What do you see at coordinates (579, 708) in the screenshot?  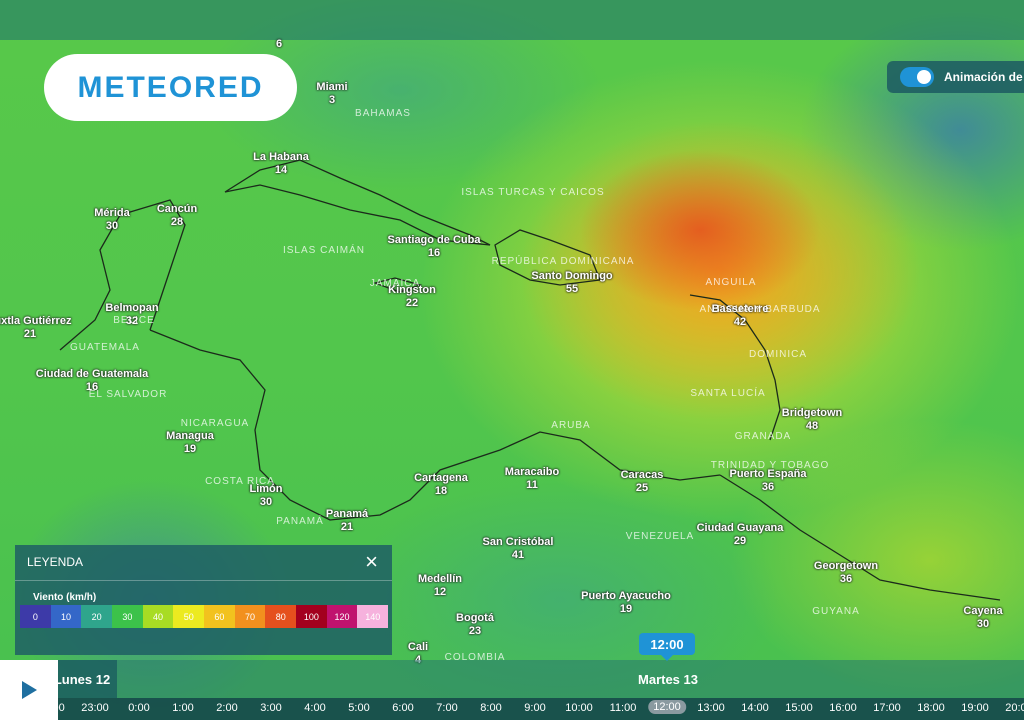 I see `hour-label: 10:00` at bounding box center [579, 708].